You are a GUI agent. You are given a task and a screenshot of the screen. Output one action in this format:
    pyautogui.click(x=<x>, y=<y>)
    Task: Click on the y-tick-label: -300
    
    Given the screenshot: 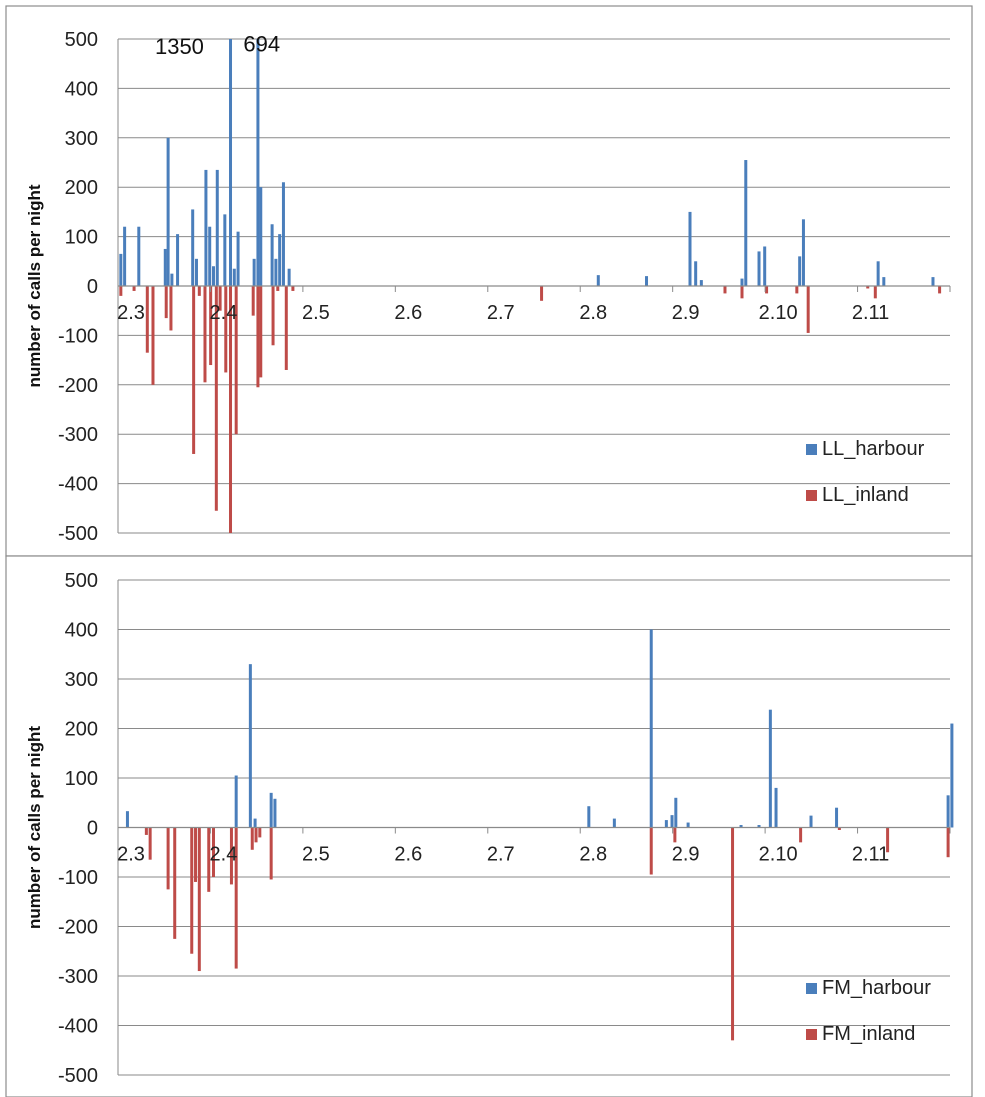 What is the action you would take?
    pyautogui.click(x=78, y=977)
    